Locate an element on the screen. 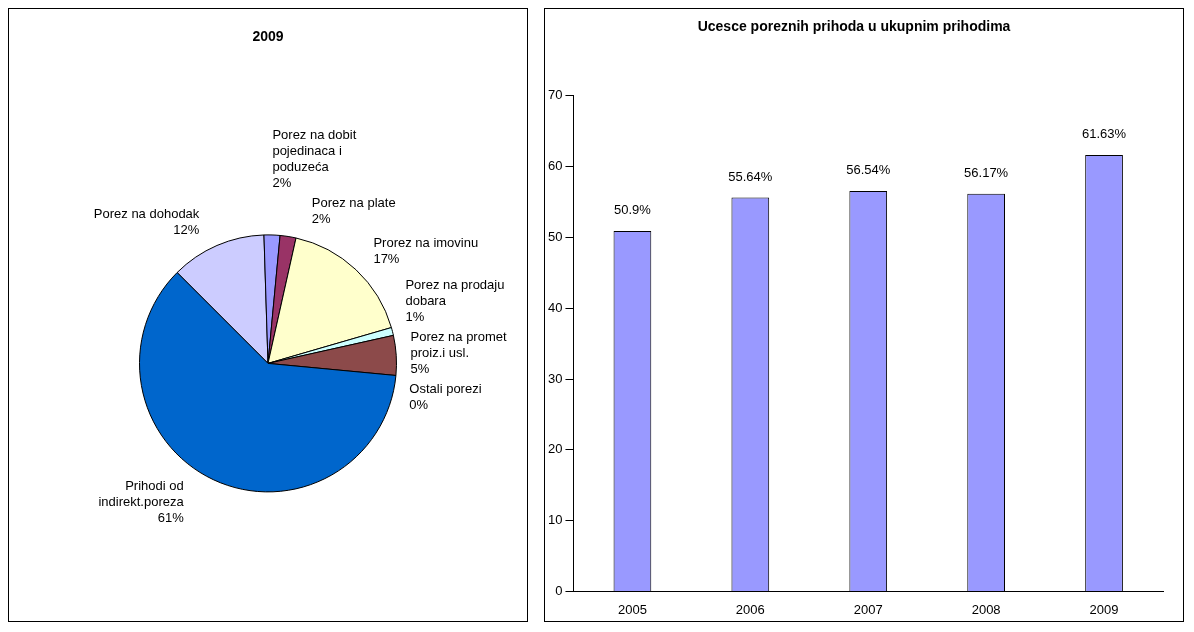 This screenshot has height=632, width=1194. x-tick-label: 2006 is located at coordinates (750, 609).